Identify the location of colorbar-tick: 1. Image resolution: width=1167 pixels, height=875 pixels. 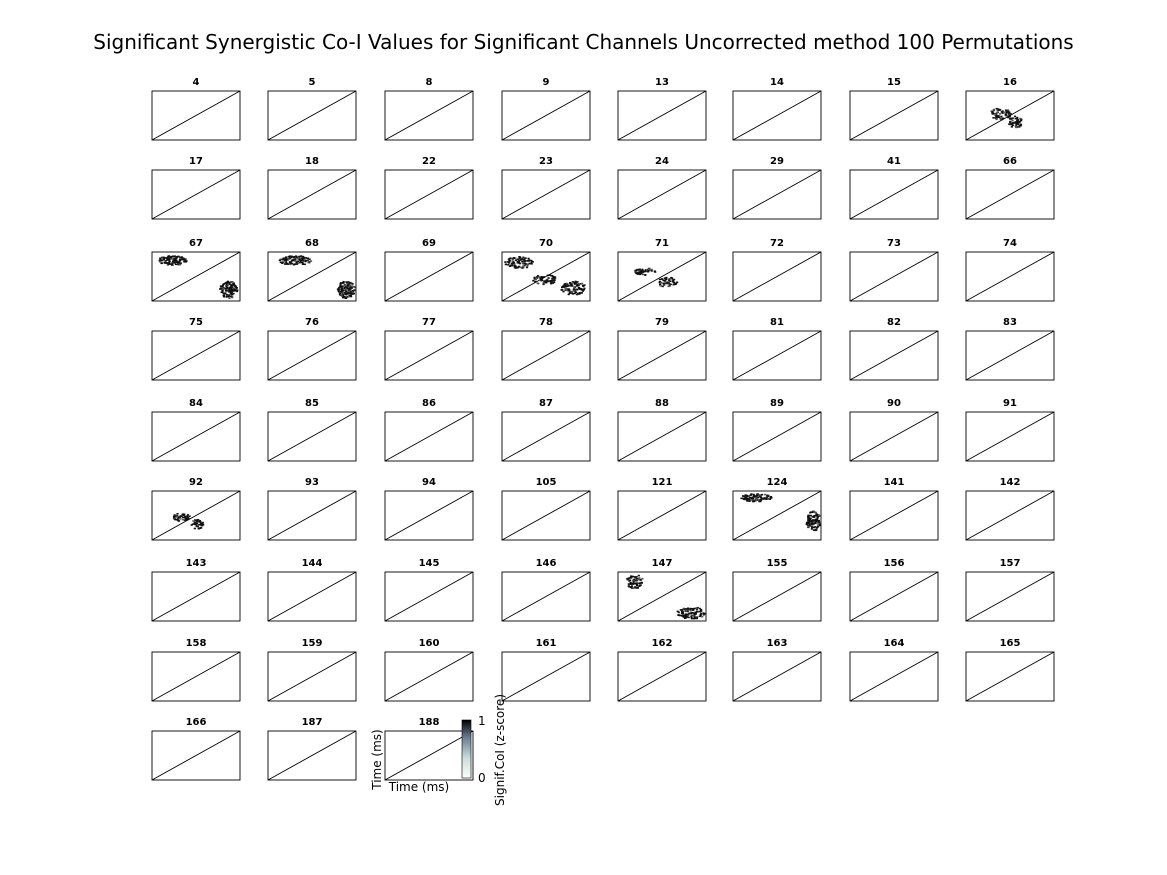
(482, 721).